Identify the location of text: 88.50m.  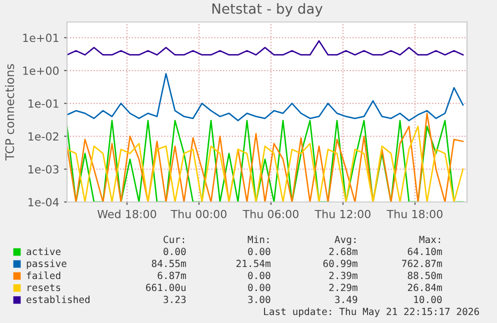
(425, 276).